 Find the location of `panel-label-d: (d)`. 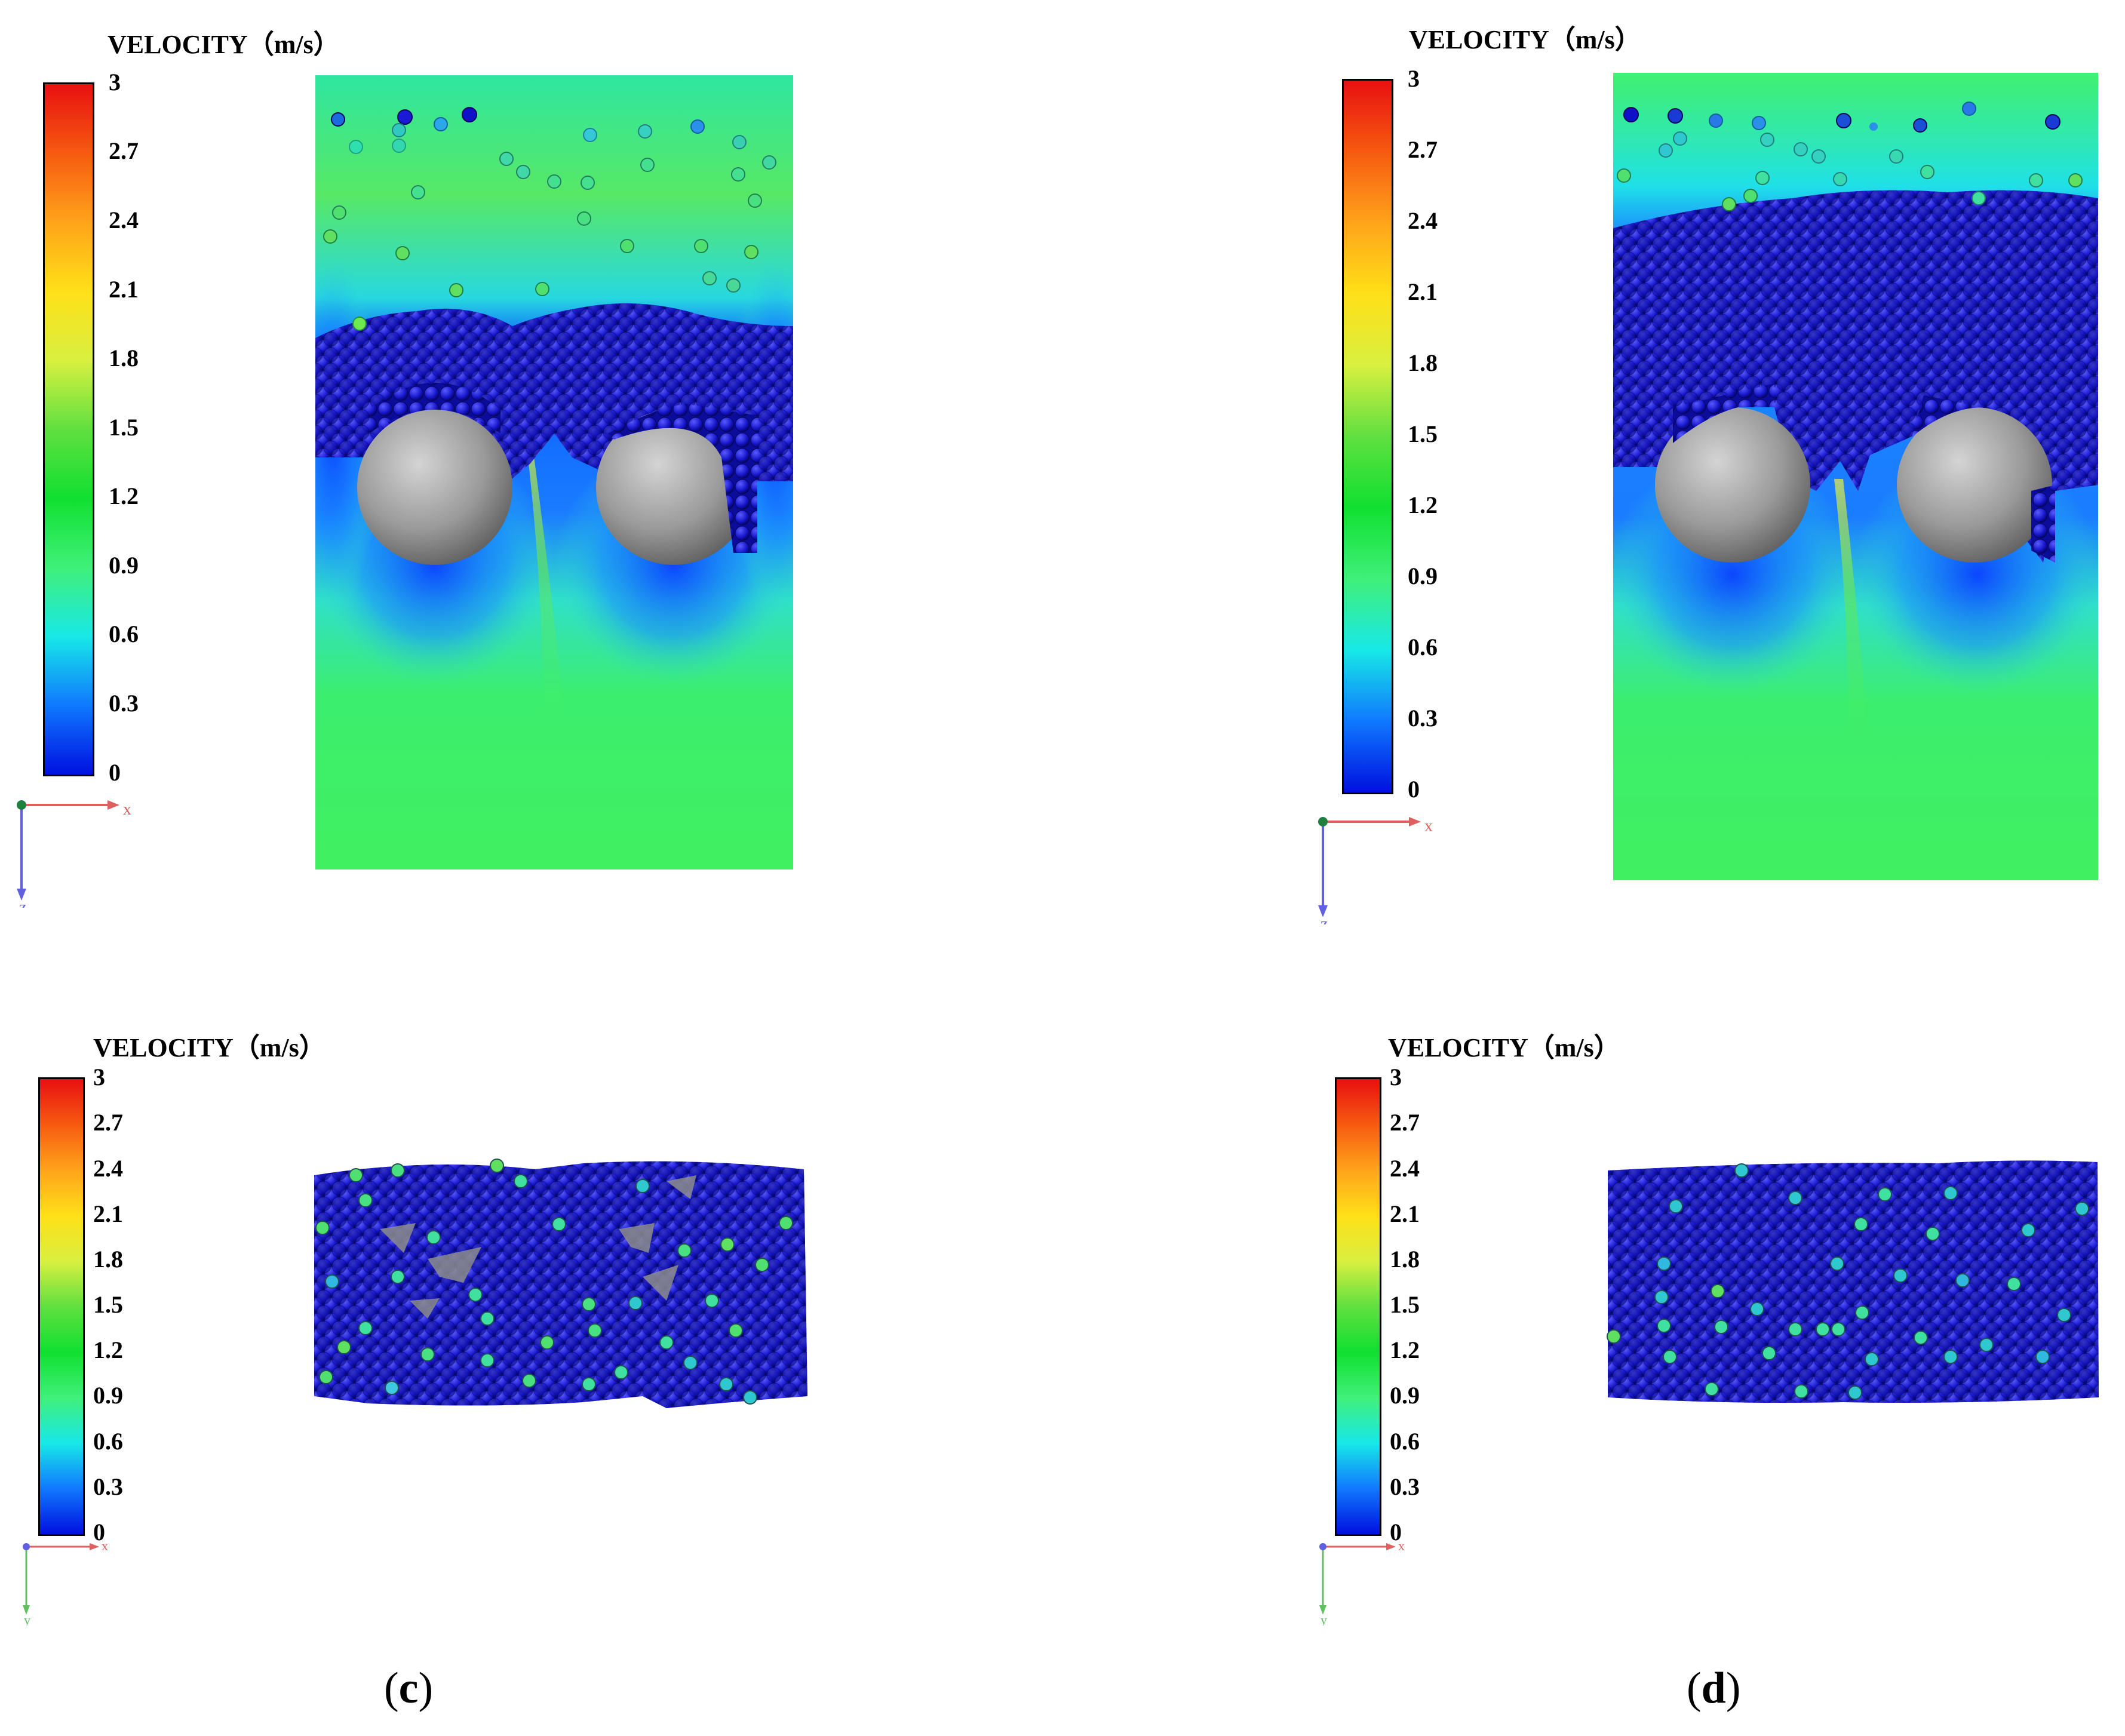

panel-label-d: (d) is located at coordinates (1713, 1688).